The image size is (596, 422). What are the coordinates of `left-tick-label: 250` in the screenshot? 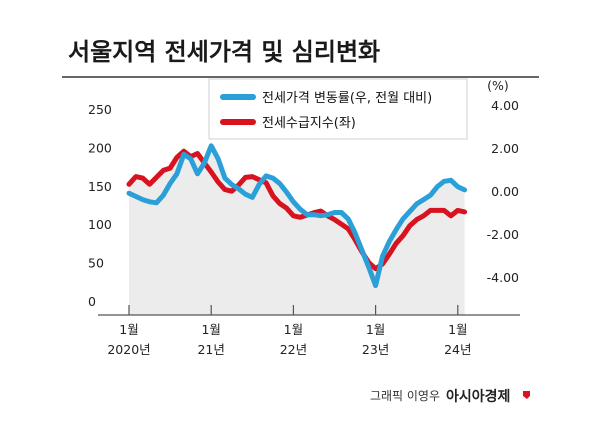 It's located at (100, 109).